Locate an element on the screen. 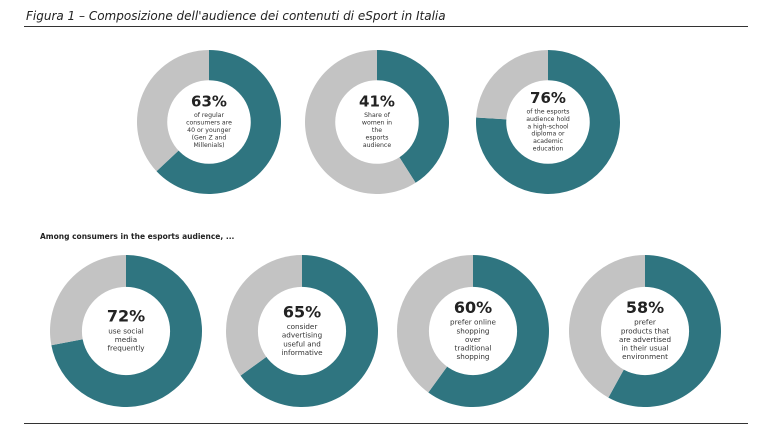  top-rule is located at coordinates (386, 26).